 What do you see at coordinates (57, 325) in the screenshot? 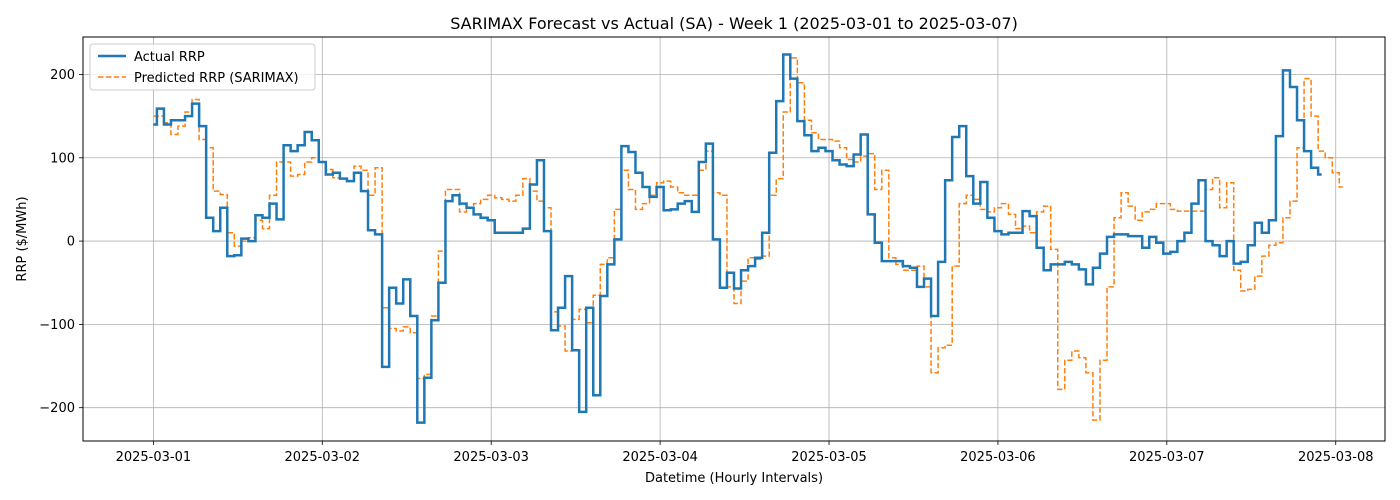
I see `y-tick-label: −100` at bounding box center [57, 325].